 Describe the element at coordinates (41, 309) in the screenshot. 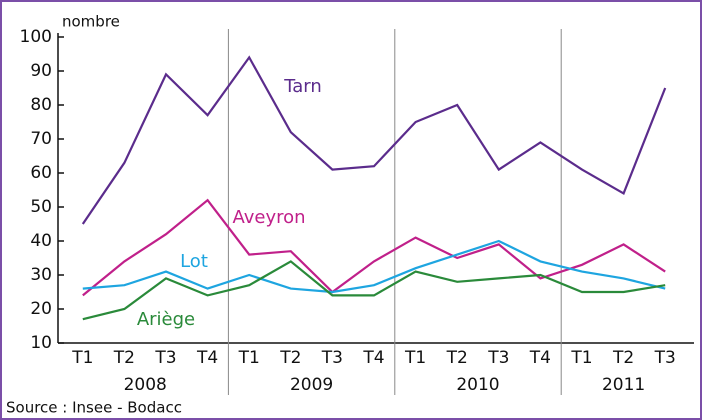

I see `y-tick-label: 20` at that location.